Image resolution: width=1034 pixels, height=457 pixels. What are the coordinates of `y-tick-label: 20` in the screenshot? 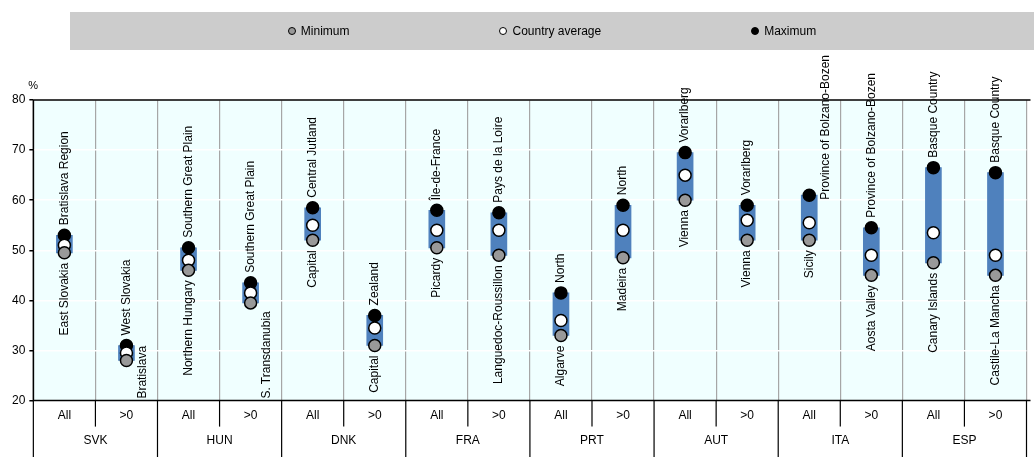 It's located at (18, 399).